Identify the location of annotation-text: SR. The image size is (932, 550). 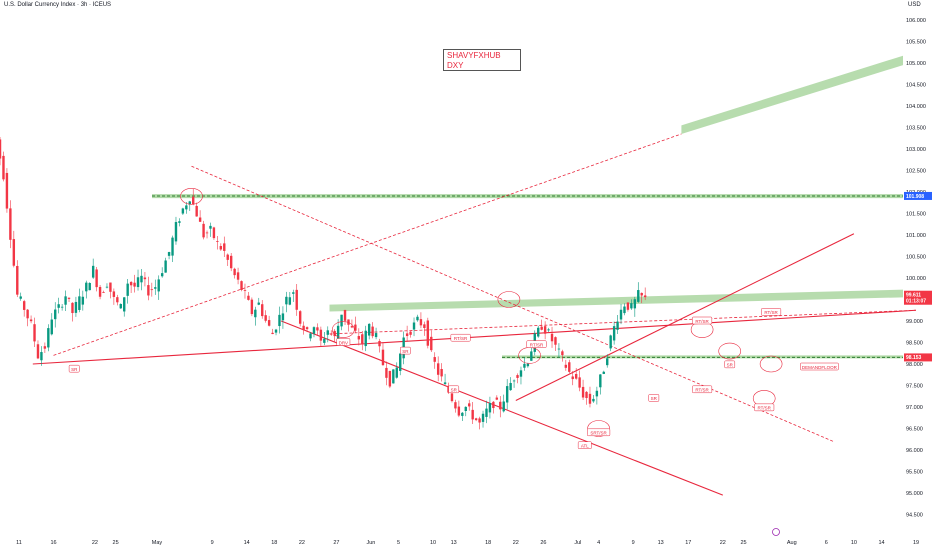
(74, 369).